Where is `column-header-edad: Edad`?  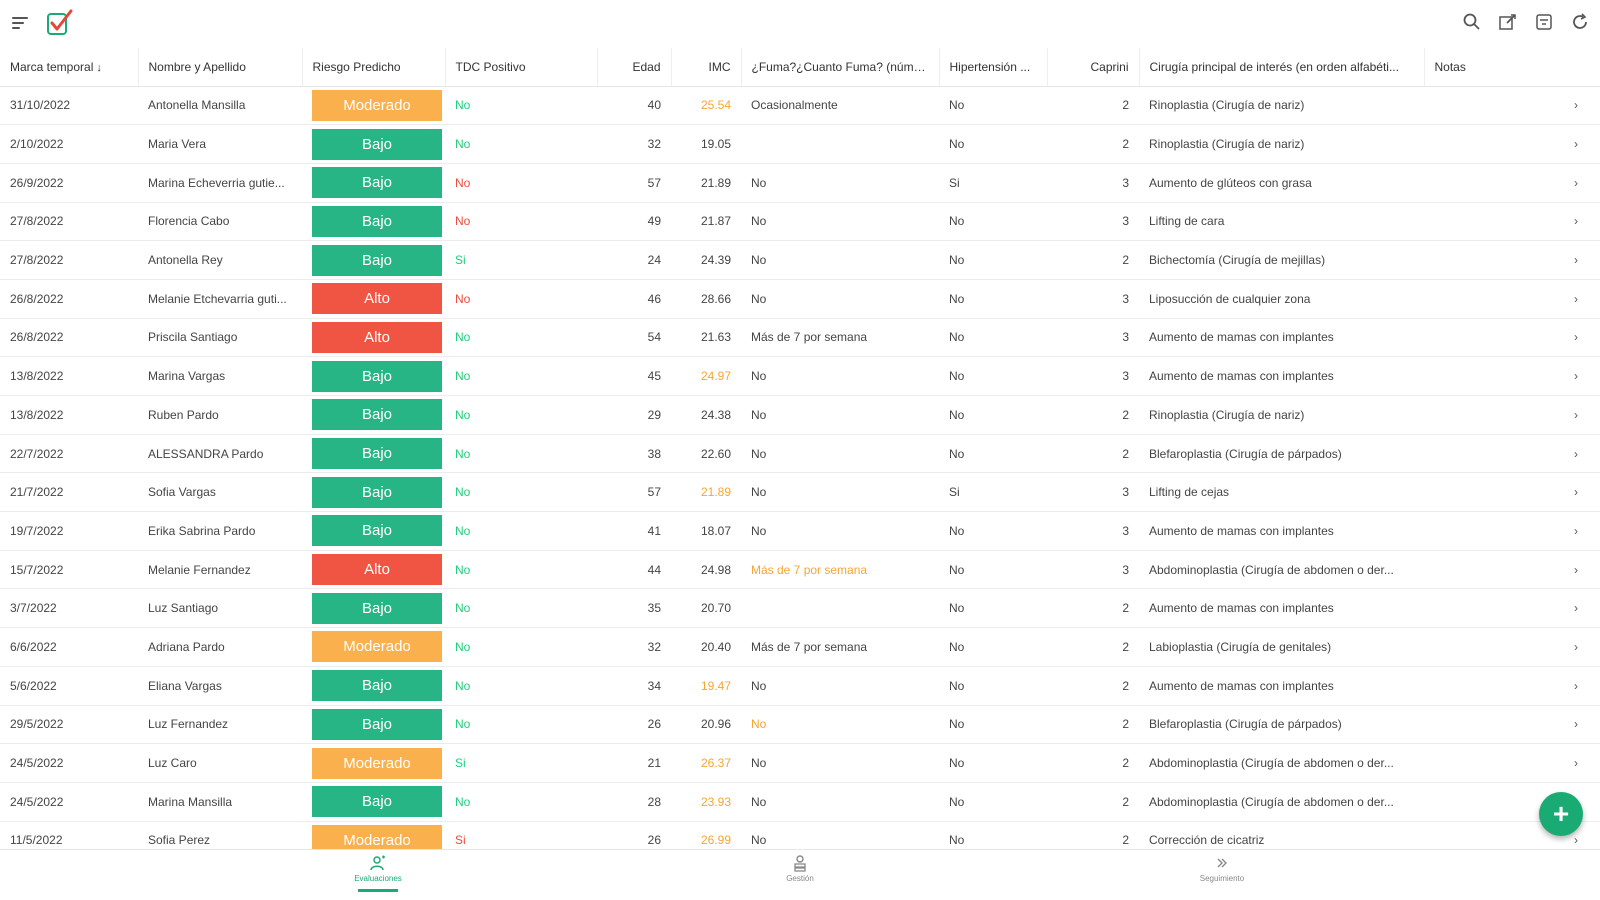
column-header-edad: Edad is located at coordinates (634, 67).